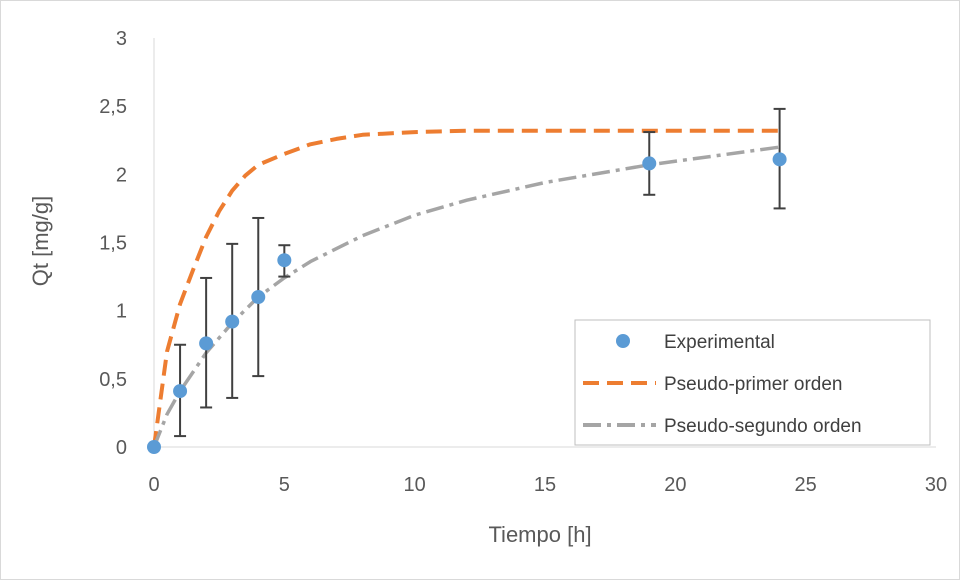  Describe the element at coordinates (121, 312) in the screenshot. I see `y-tick-label: 1` at that location.